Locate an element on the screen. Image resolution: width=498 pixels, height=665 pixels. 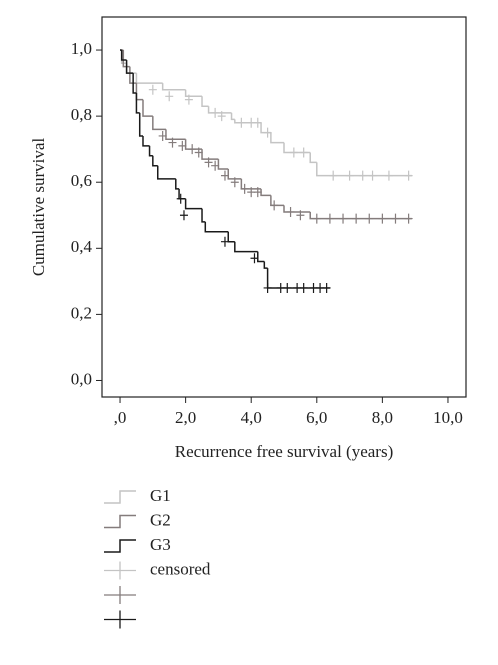
x-axis-label: Recurrence free survival (years) is located at coordinates (284, 451).